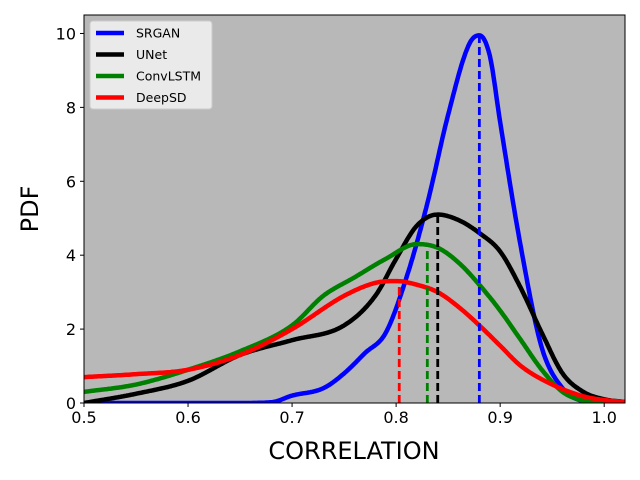 The width and height of the screenshot is (640, 480). Describe the element at coordinates (71, 403) in the screenshot. I see `y-tick-label: 0` at that location.